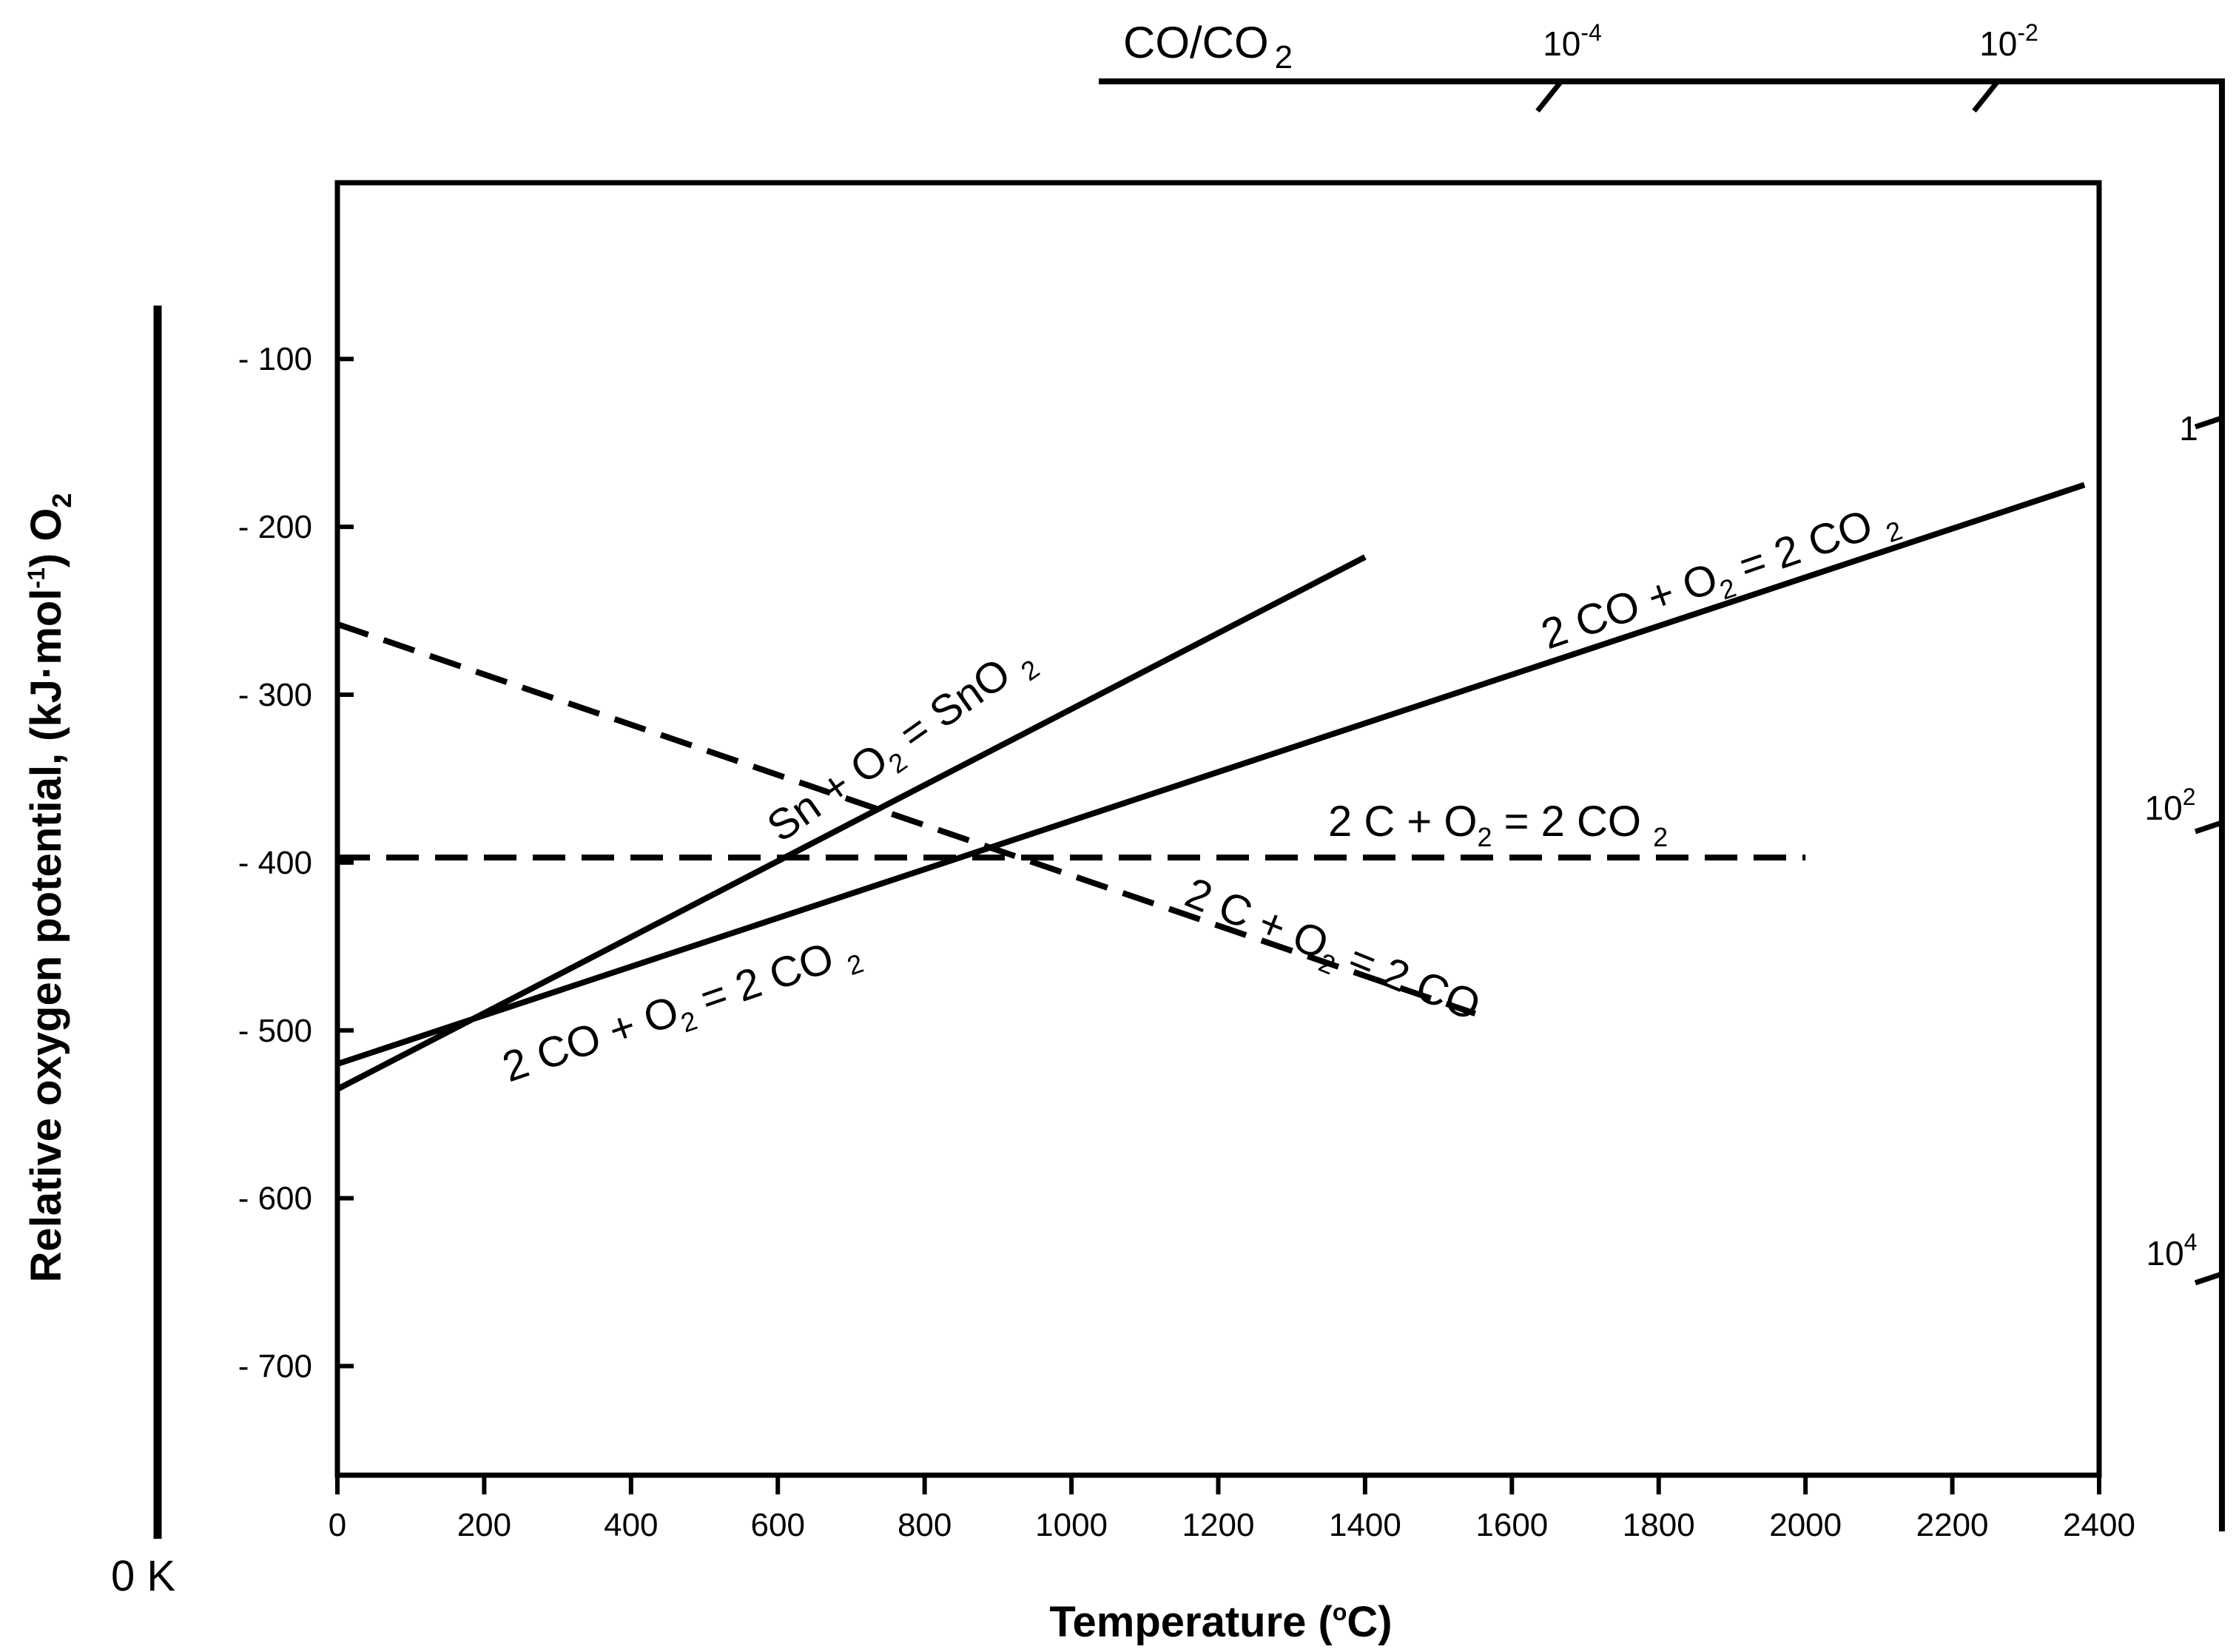  I want to click on x-tick-label: 1600, so click(1511, 1525).